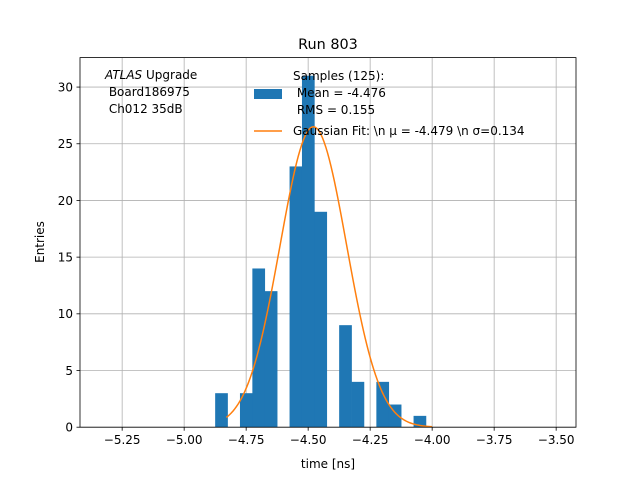 The width and height of the screenshot is (640, 480). I want to click on annotation-board: Board186975, so click(147, 92).